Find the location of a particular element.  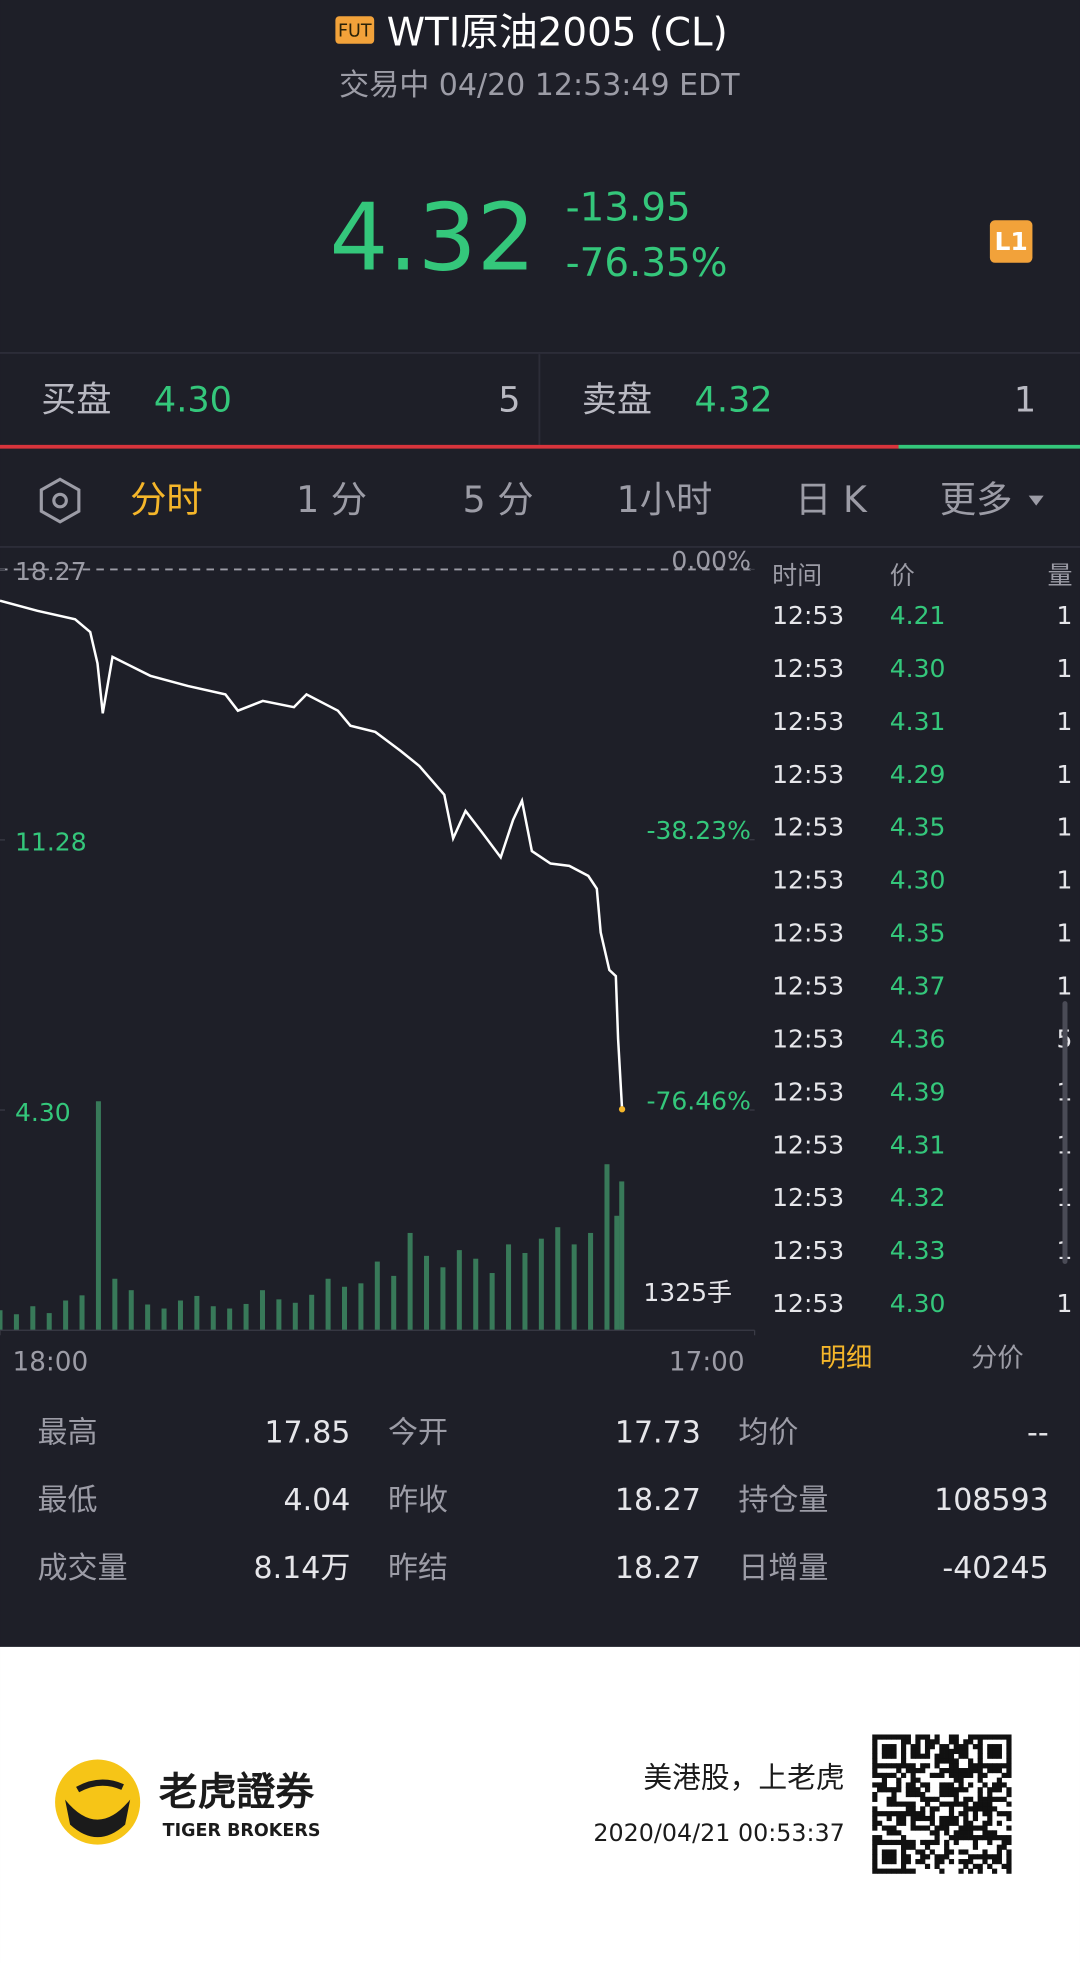

trades-tab: 明细 is located at coordinates (846, 1359).